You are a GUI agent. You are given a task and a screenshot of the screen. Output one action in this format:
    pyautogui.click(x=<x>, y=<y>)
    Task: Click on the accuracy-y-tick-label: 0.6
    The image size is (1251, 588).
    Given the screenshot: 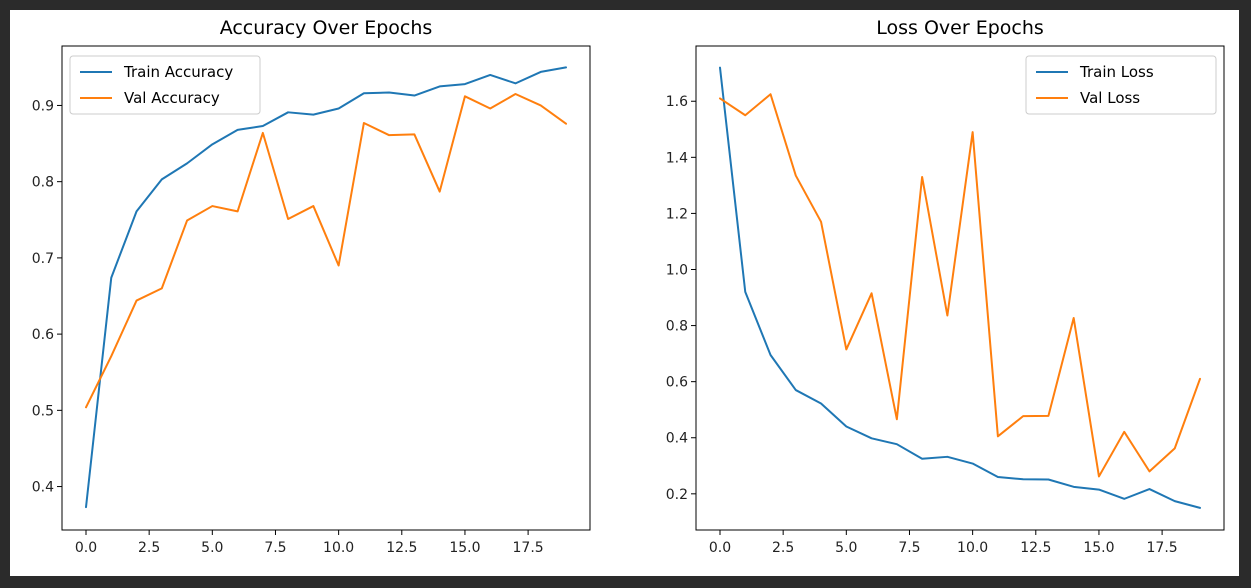 What is the action you would take?
    pyautogui.click(x=43, y=335)
    